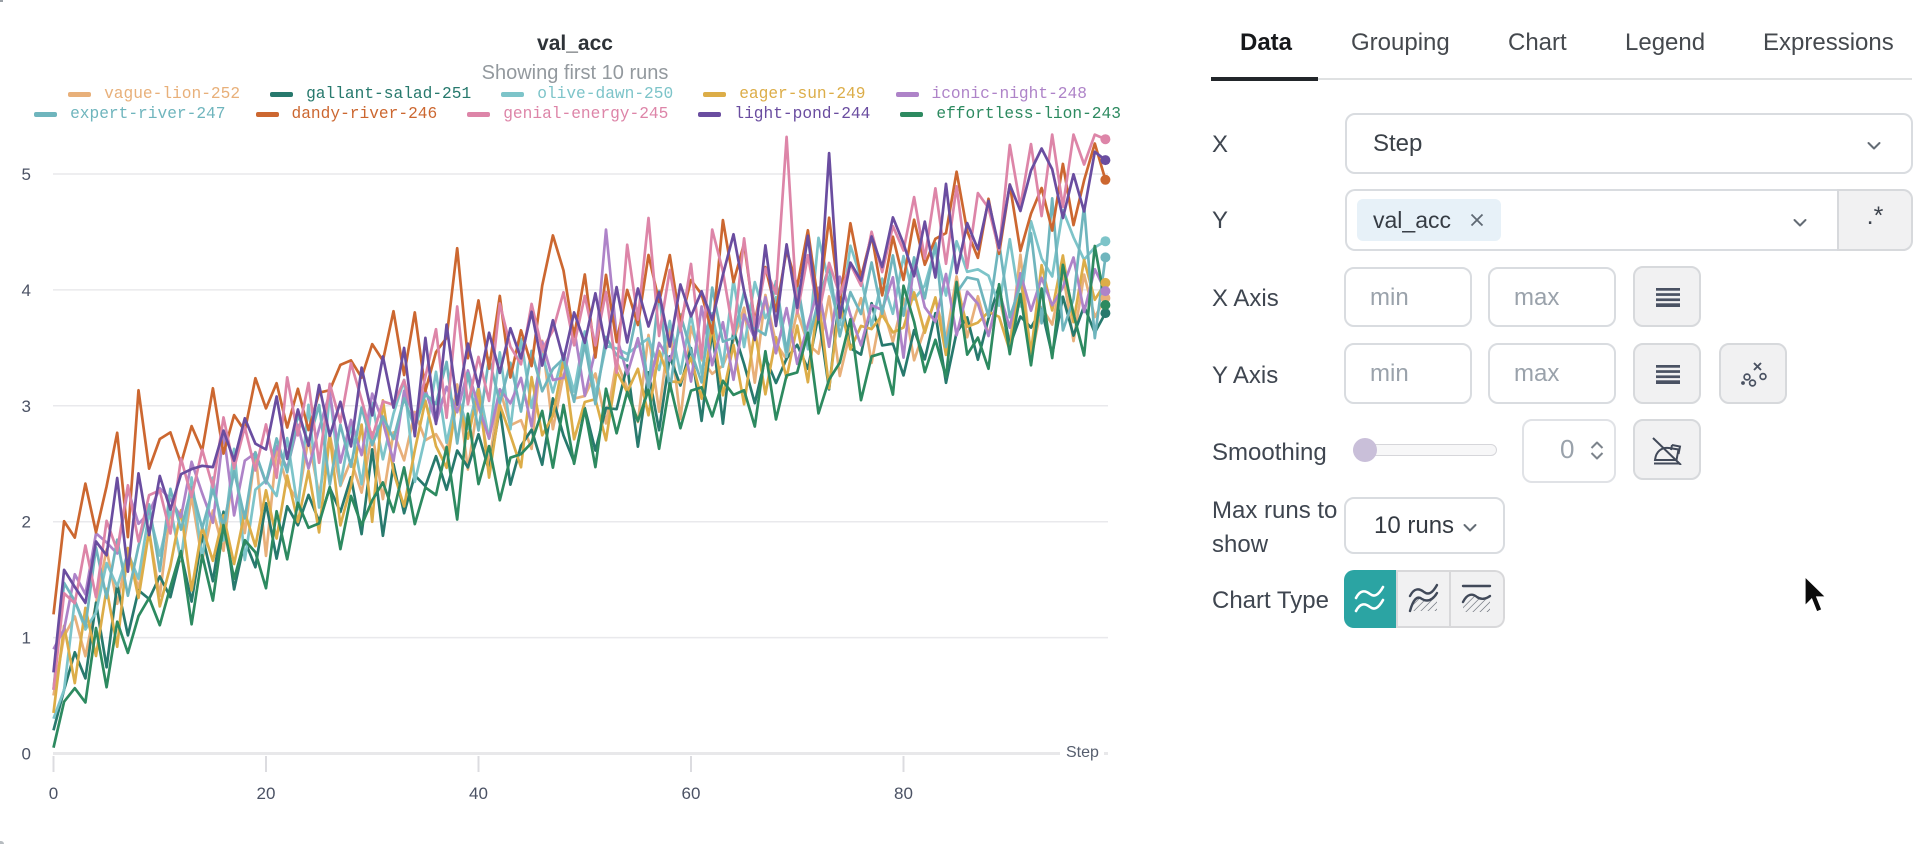  I want to click on svg-text: 80, so click(903, 793).